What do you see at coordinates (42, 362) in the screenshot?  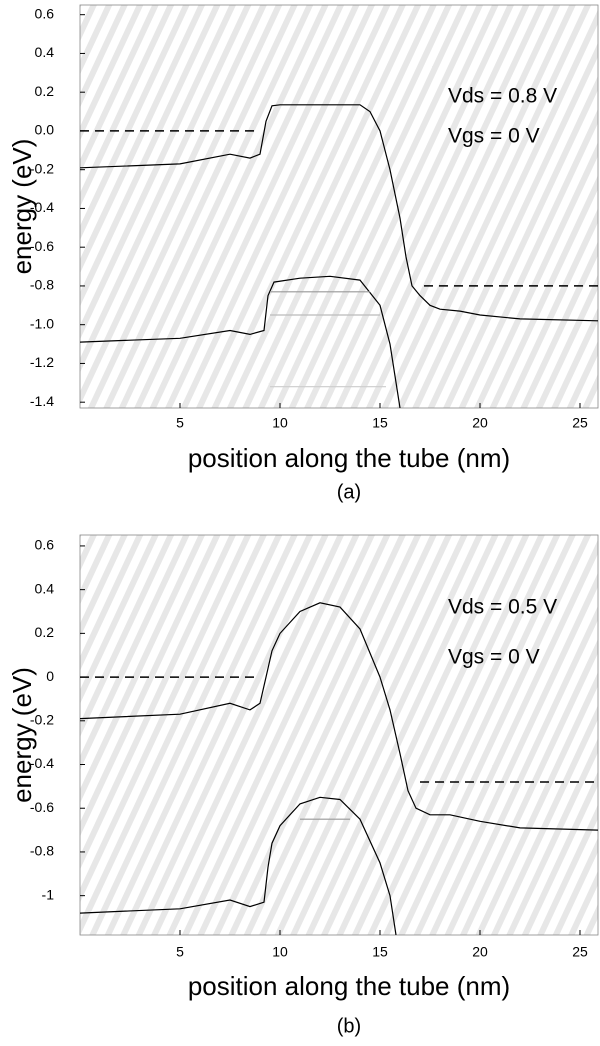 I see `y-tick-label: -1.2` at bounding box center [42, 362].